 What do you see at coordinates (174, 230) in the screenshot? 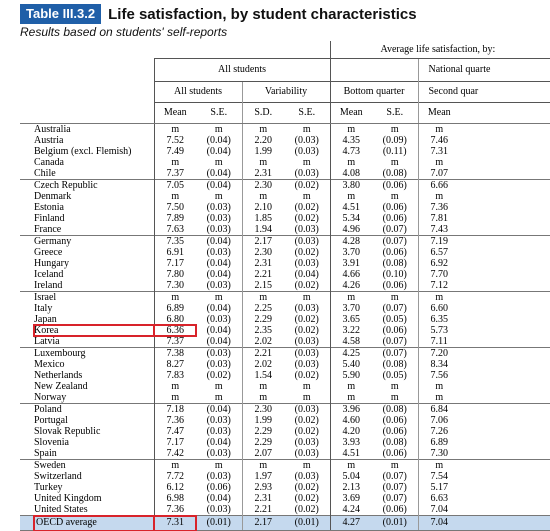
I see `mean-cell: 7.63` at bounding box center [174, 230].